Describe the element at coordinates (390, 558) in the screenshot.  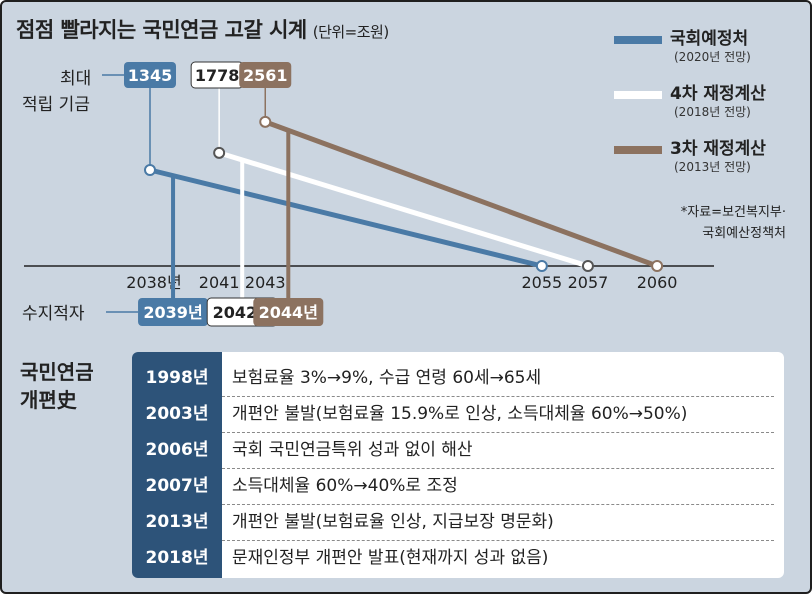
I see `history-text: 문재인정부 개편안 발표(현재까지 성과 없음)` at that location.